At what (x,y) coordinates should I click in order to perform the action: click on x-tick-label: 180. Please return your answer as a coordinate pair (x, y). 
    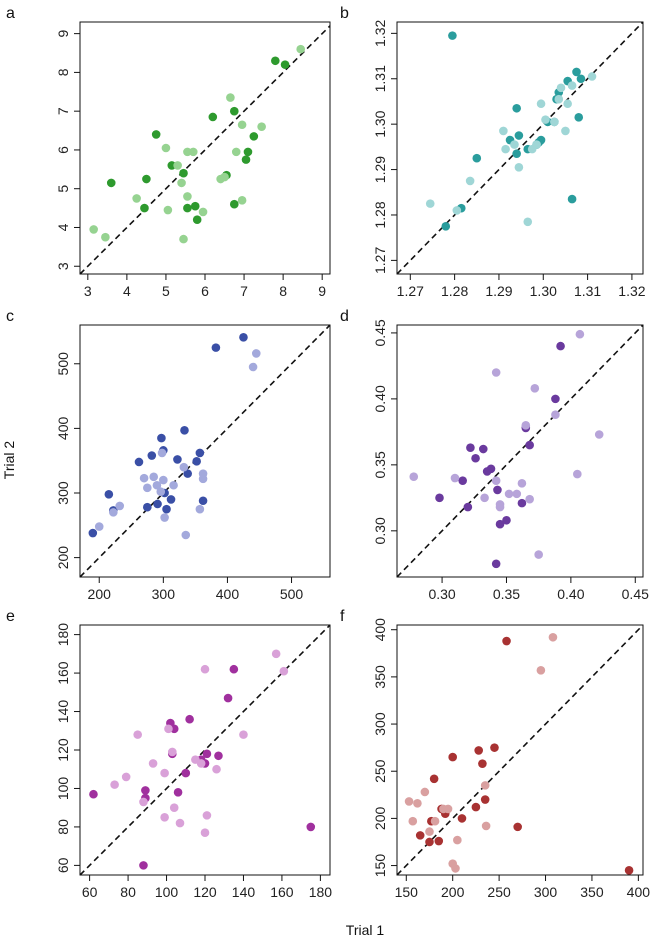
    Looking at the image, I should click on (321, 892).